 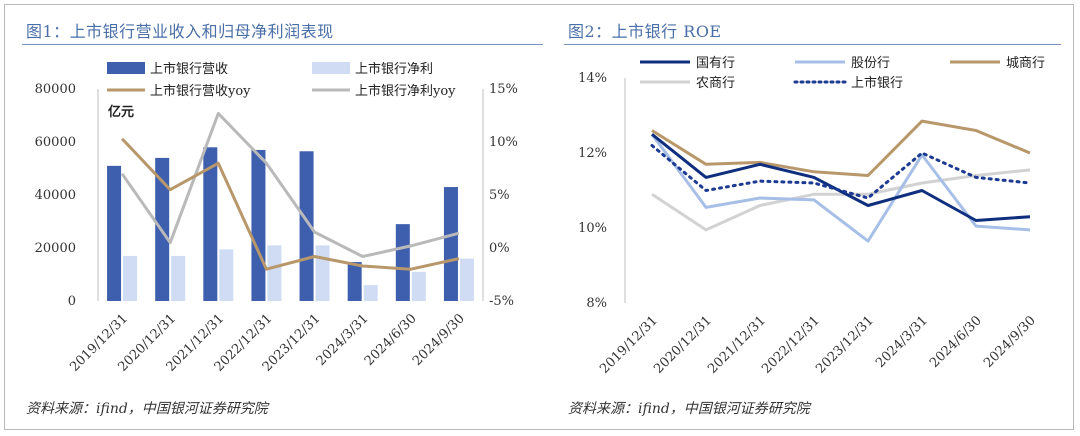 What do you see at coordinates (596, 303) in the screenshot?
I see `y-tick-label: 8%` at bounding box center [596, 303].